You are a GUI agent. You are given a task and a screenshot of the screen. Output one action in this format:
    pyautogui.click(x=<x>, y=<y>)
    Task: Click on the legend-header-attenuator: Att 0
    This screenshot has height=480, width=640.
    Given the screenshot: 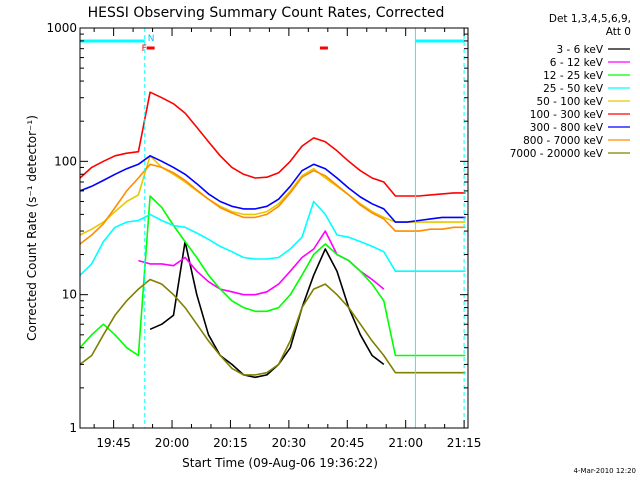 What is the action you would take?
    pyautogui.click(x=618, y=32)
    